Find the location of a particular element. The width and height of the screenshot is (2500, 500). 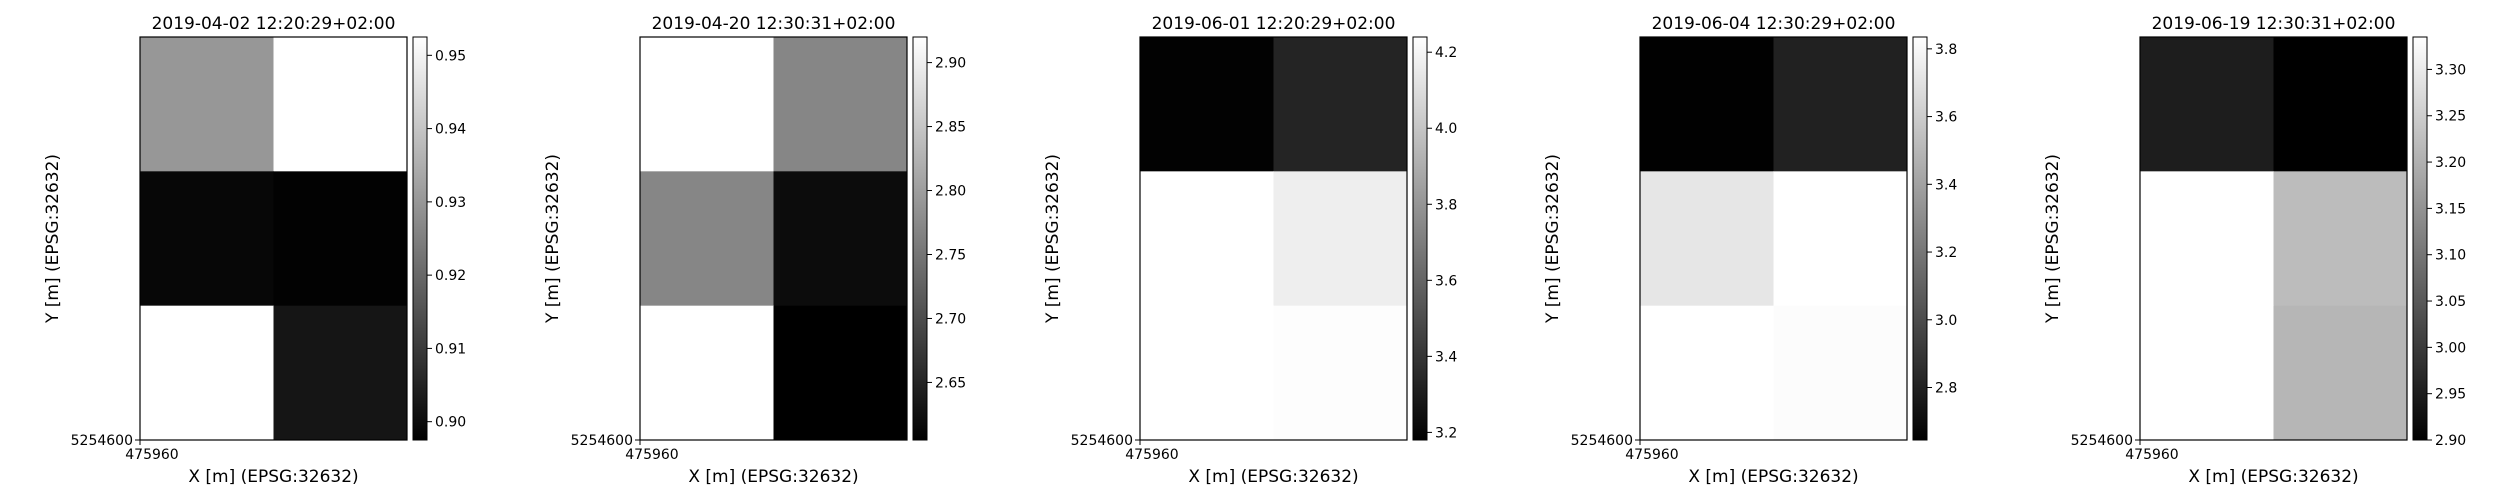

colorbar-tick-label: 4.0 is located at coordinates (1446, 129).